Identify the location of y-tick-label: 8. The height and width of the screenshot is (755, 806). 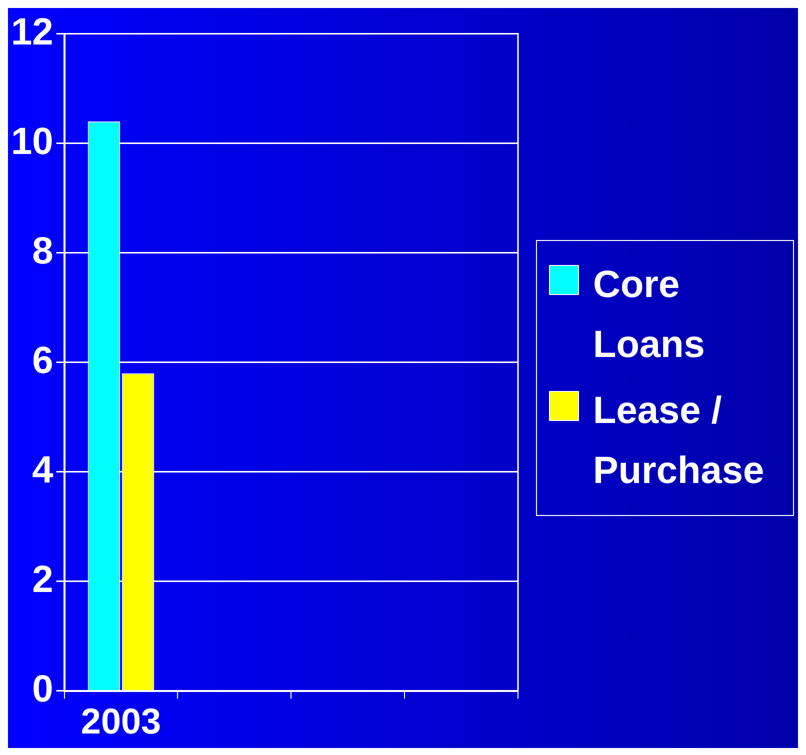
(43, 251).